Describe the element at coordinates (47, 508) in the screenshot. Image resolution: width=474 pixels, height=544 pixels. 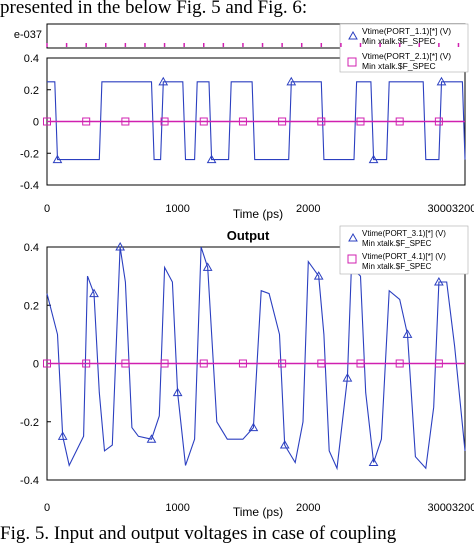
I see `output-x-tick-label: 0` at that location.